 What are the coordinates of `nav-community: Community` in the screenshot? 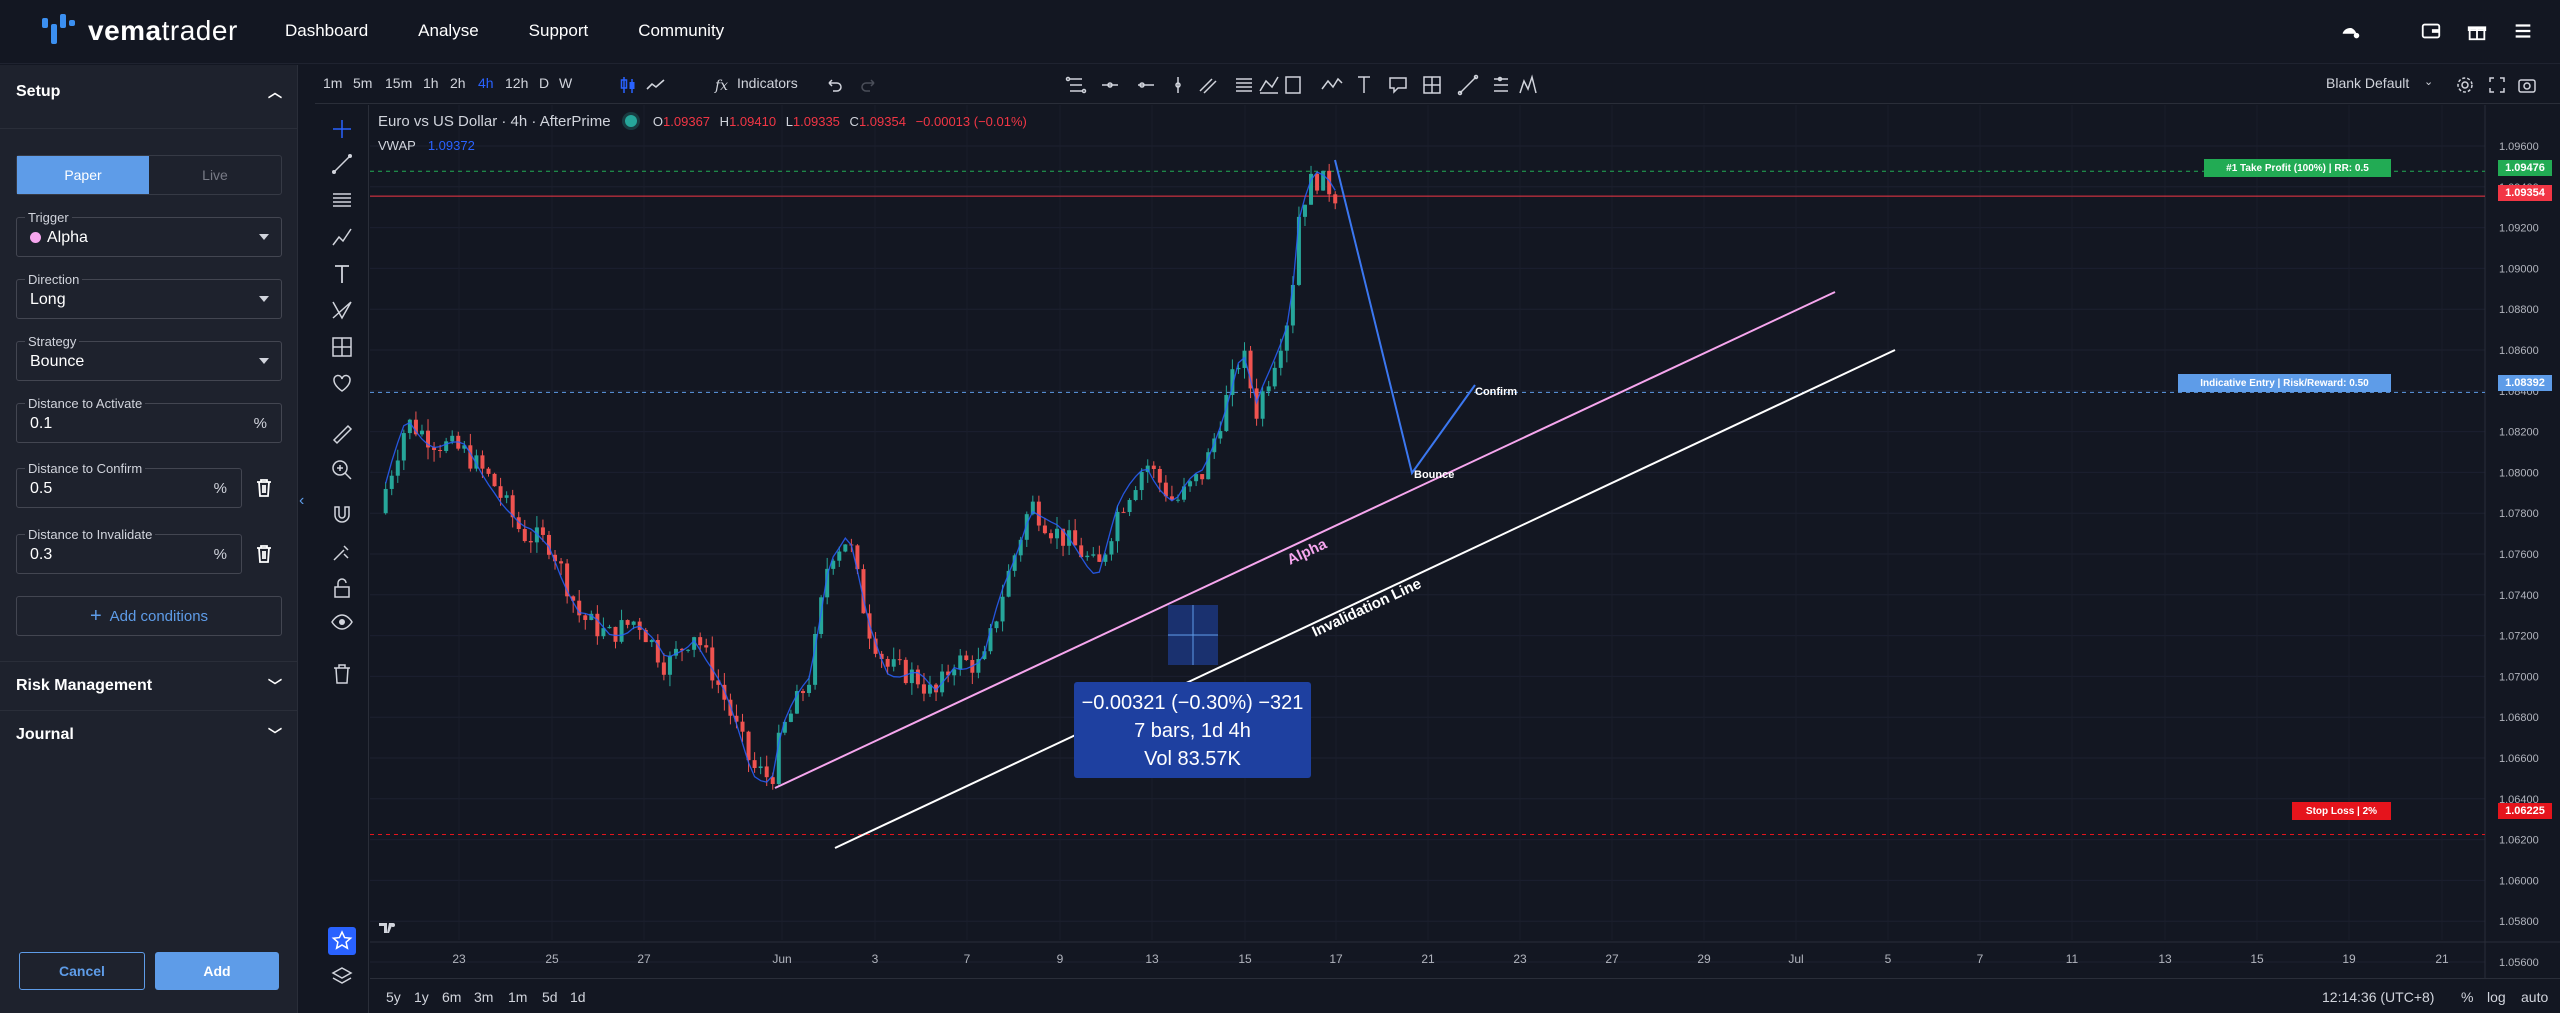 It's located at (681, 30).